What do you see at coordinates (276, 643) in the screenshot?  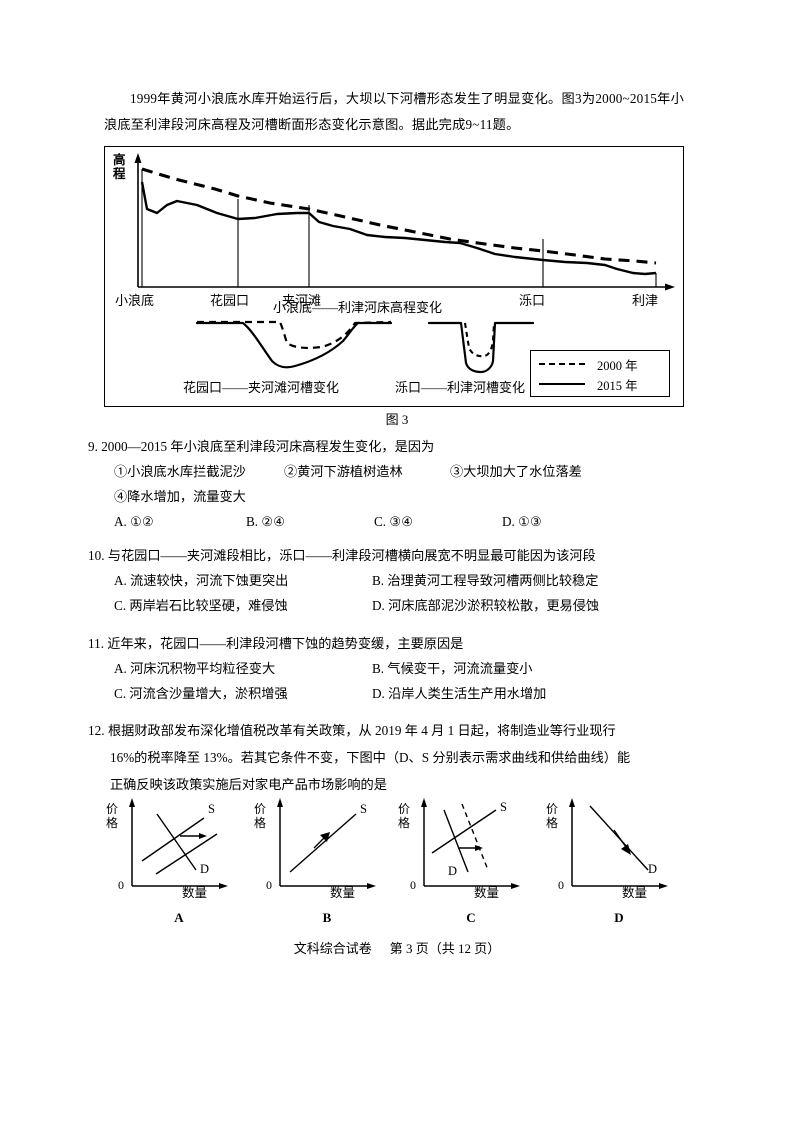 I see `question-11-stem: 11. 近年来，花园口——利津段河槽下蚀的趋势变缓，主要原因是` at bounding box center [276, 643].